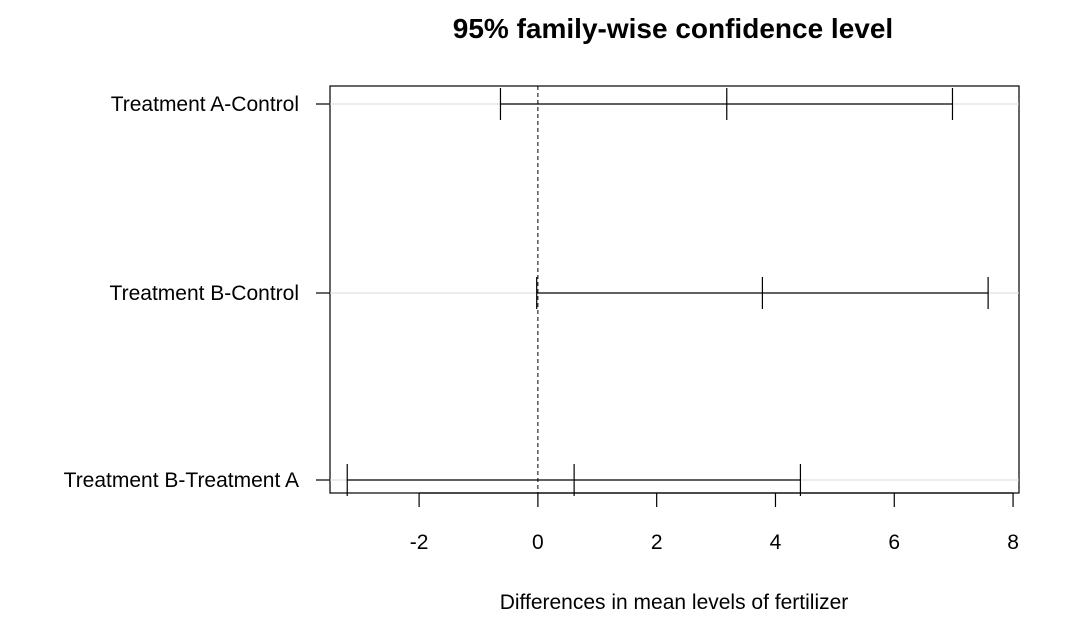  Describe the element at coordinates (674, 602) in the screenshot. I see `x-axis-label: Differences in mean levels of fertilizer` at that location.